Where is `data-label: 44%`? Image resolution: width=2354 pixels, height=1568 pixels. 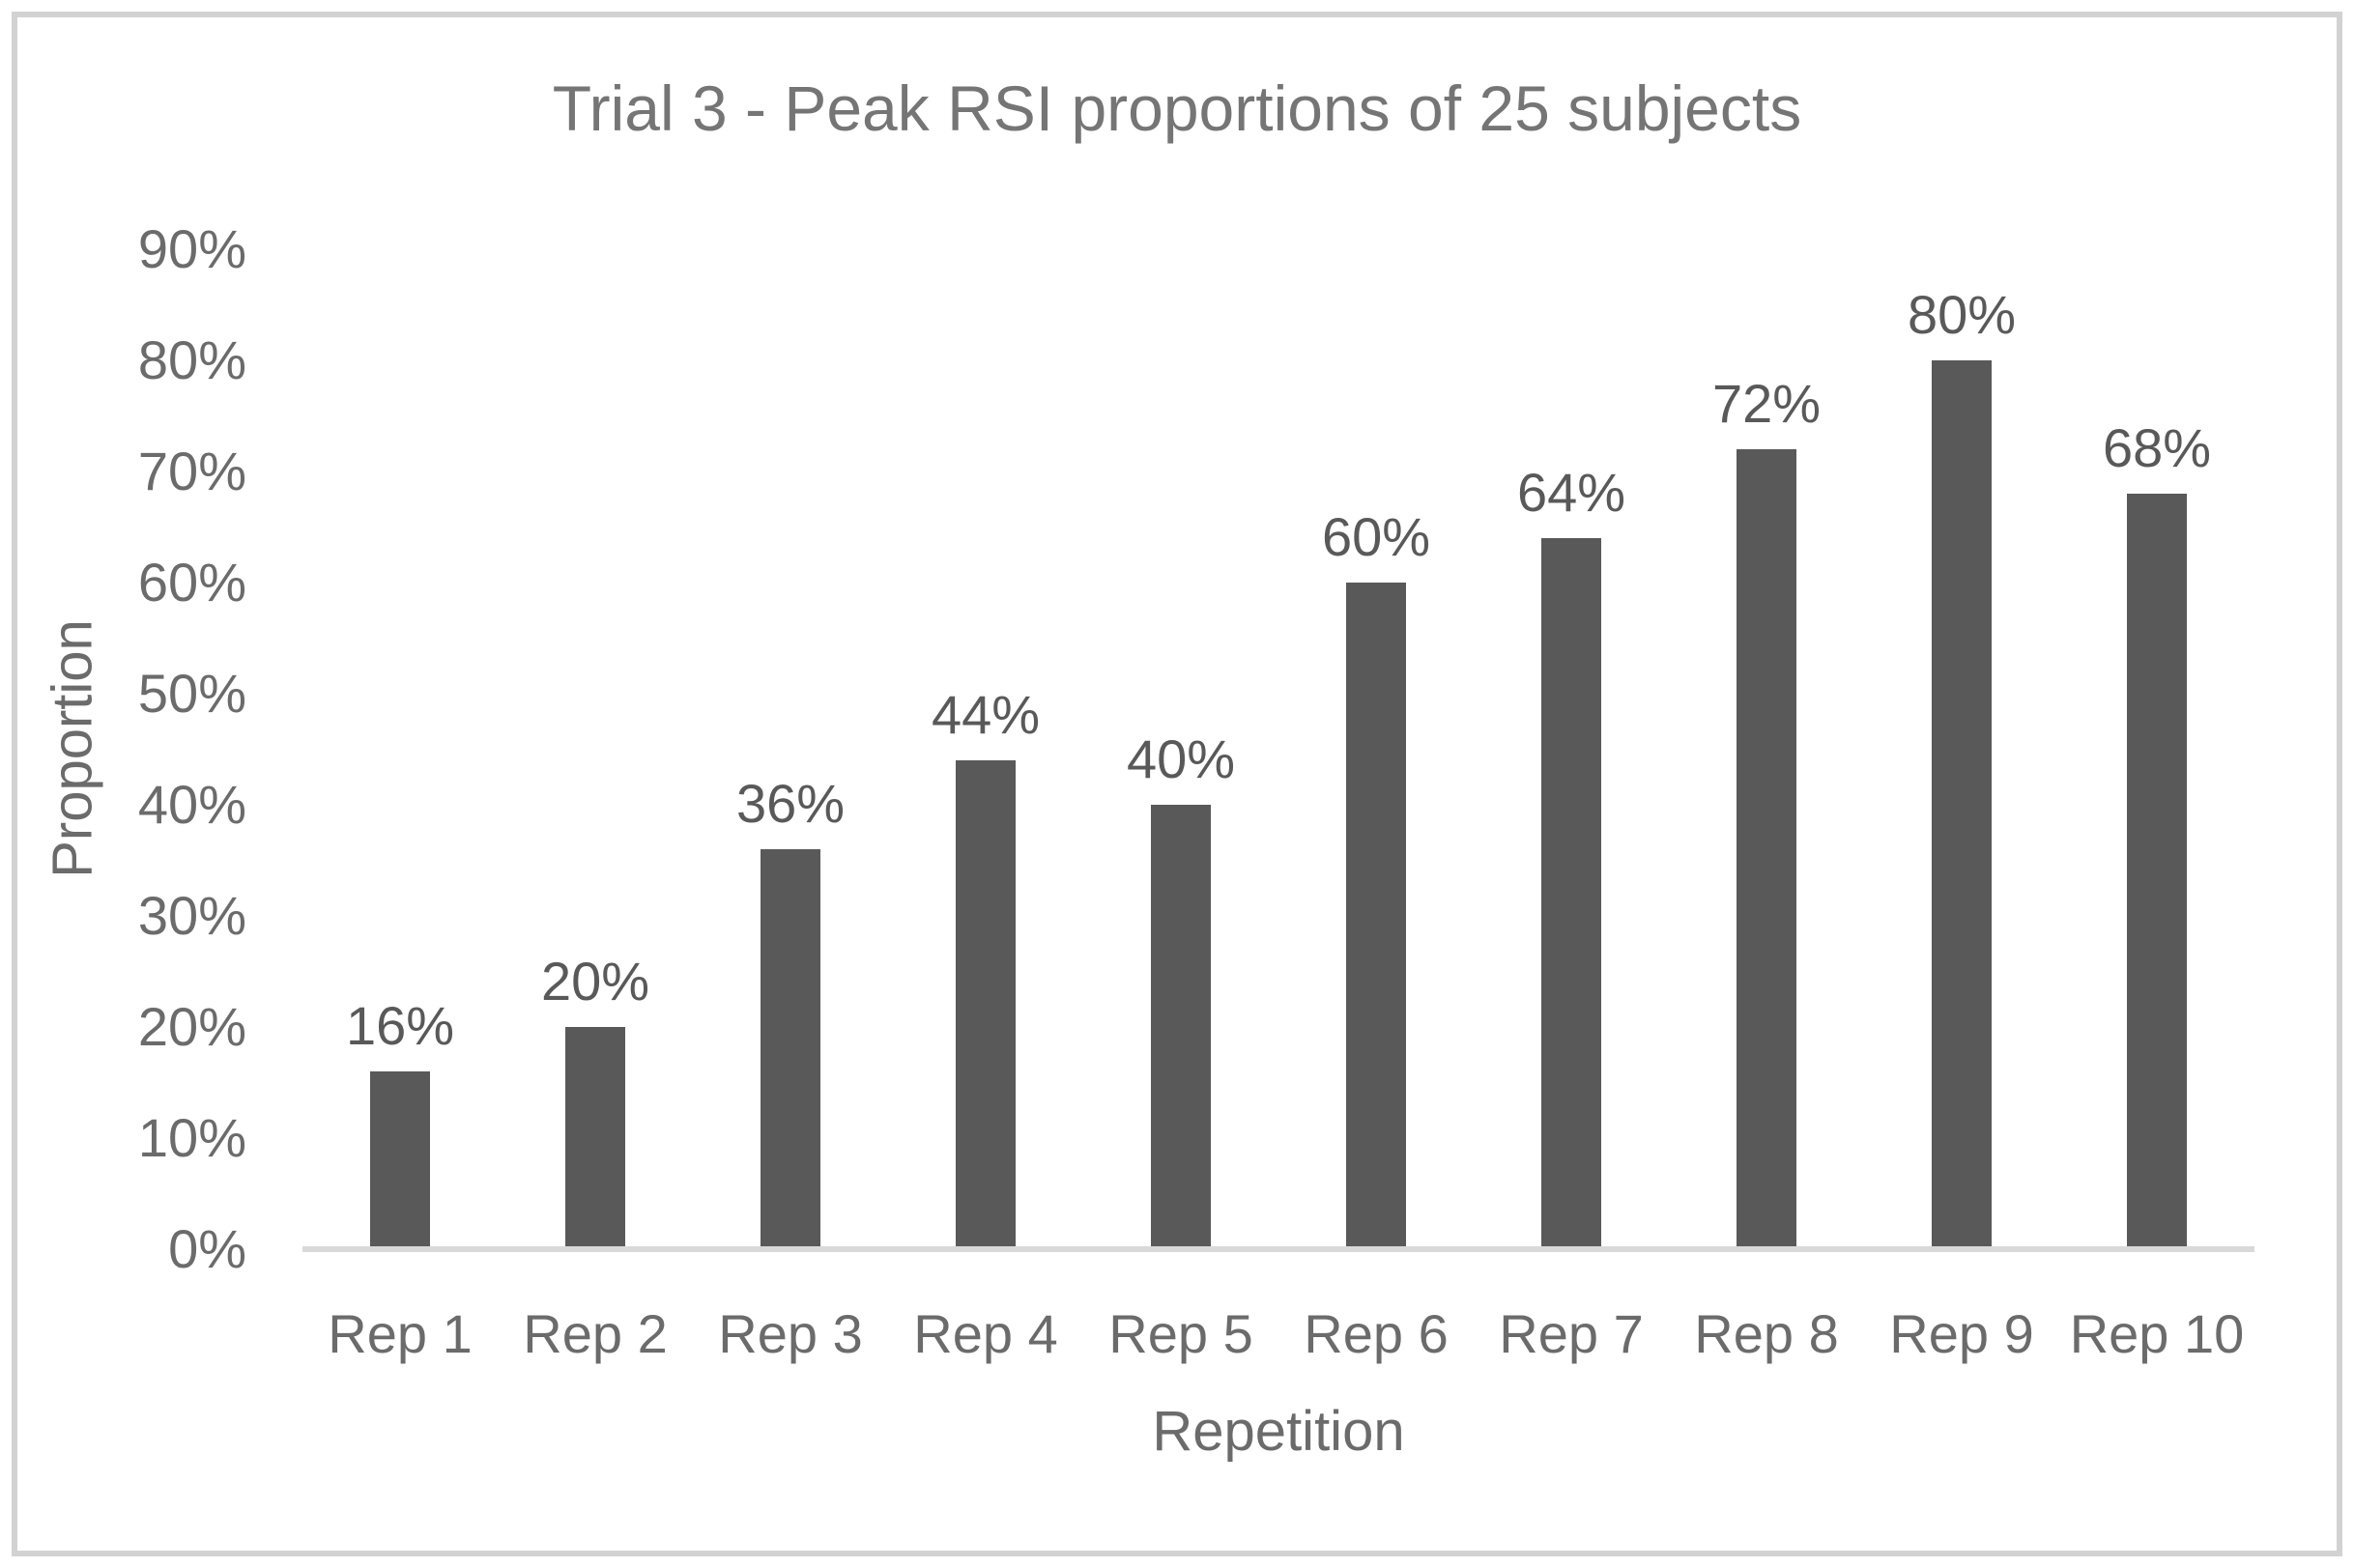 data-label: 44% is located at coordinates (986, 714).